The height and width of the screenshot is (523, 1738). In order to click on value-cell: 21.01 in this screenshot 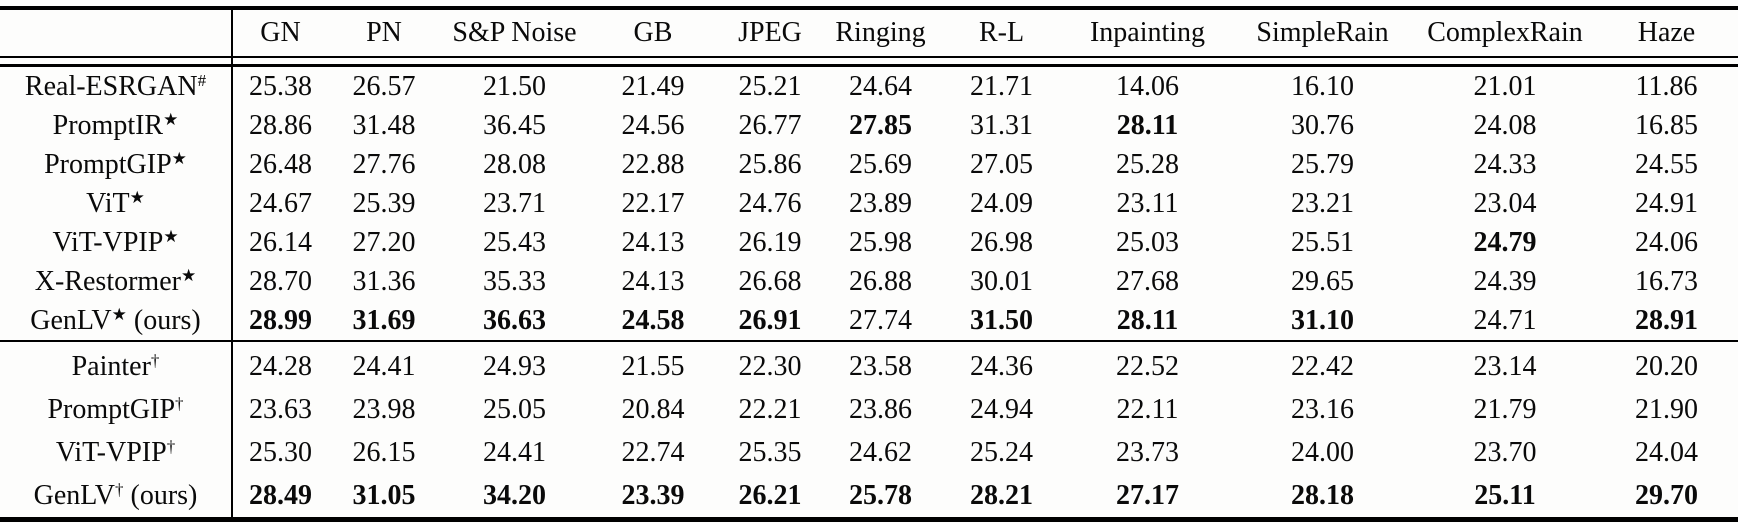, I will do `click(1505, 86)`.